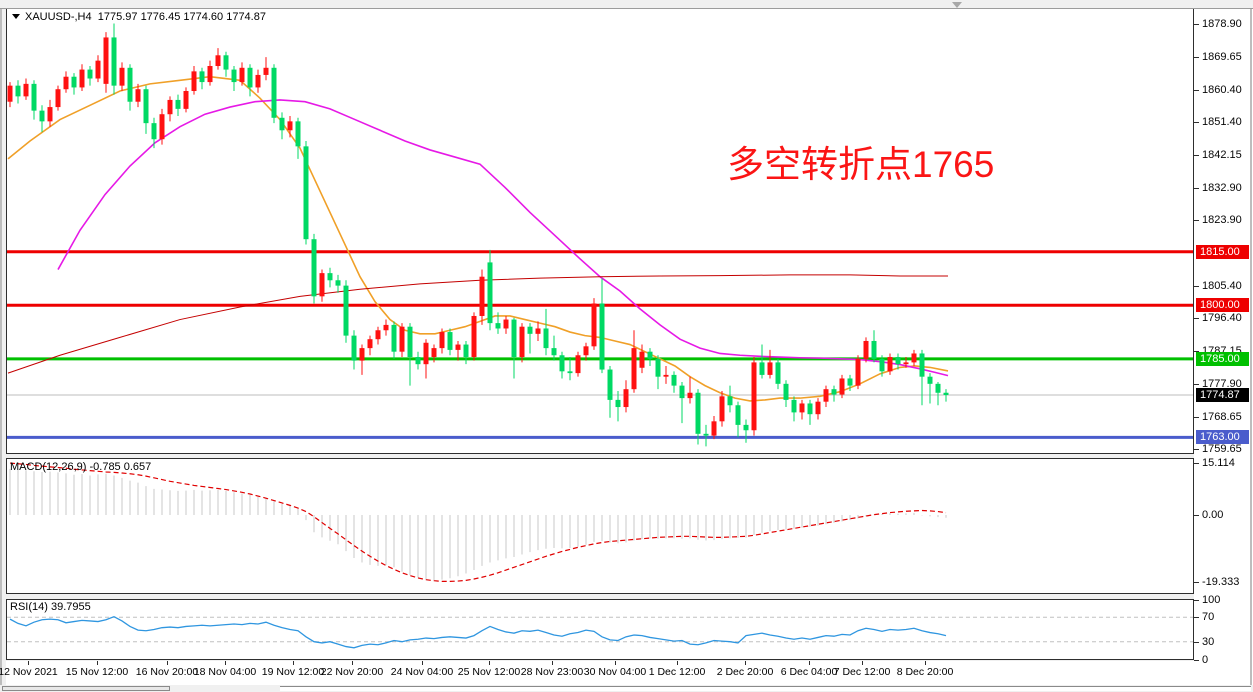  Describe the element at coordinates (50, 607) in the screenshot. I see `rsi-label: RSI(14) 39.7955` at that location.